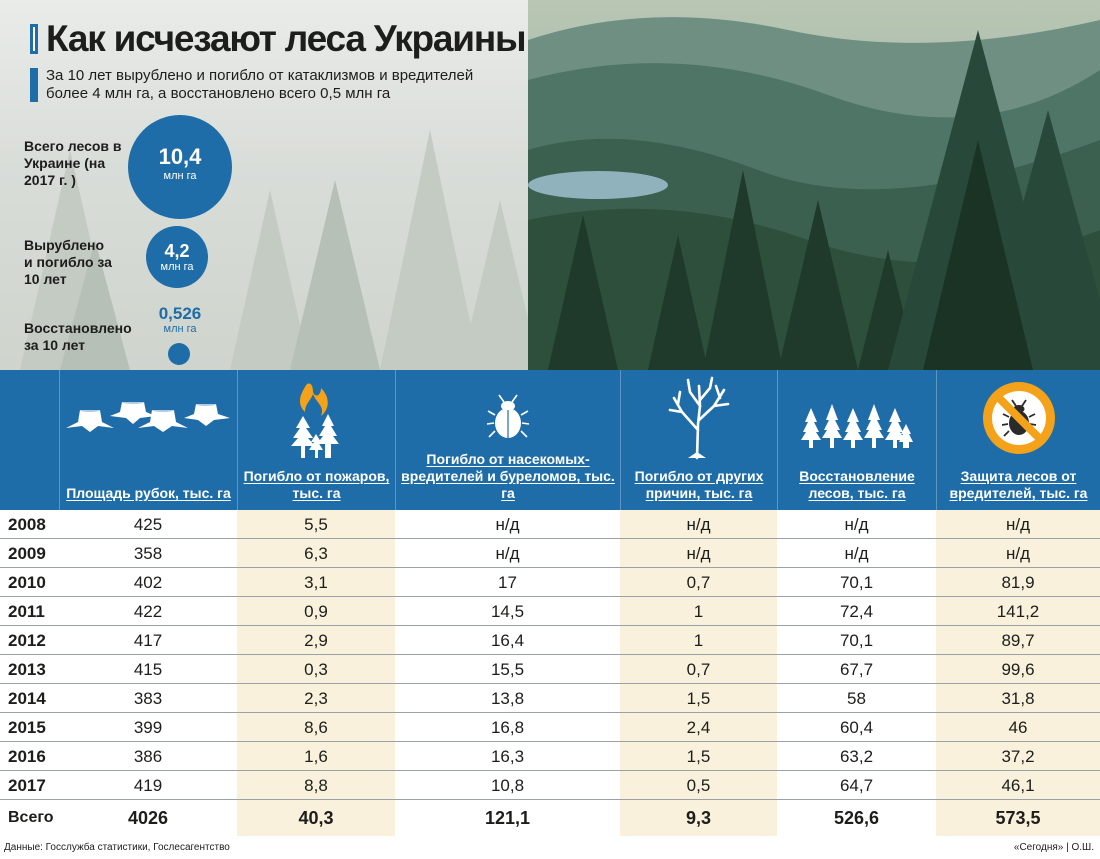 The width and height of the screenshot is (1100, 859). What do you see at coordinates (856, 669) in the screenshot?
I see `table-cell: 67,7` at bounding box center [856, 669].